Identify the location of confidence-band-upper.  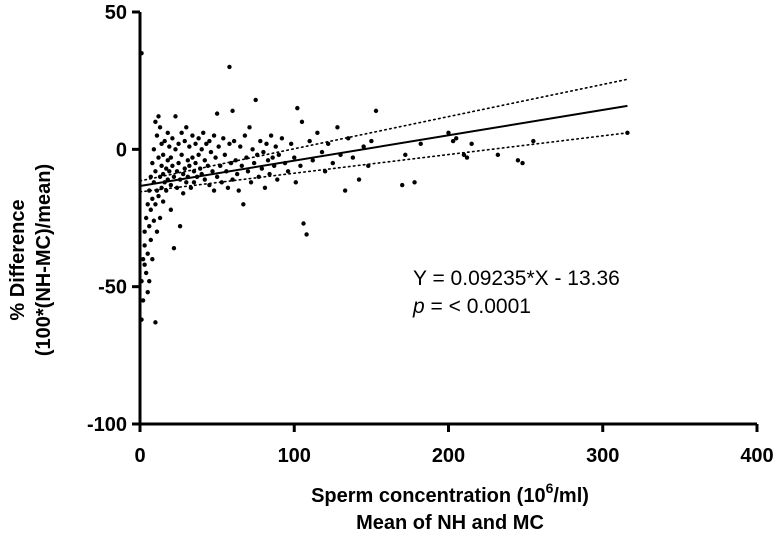
(384, 130).